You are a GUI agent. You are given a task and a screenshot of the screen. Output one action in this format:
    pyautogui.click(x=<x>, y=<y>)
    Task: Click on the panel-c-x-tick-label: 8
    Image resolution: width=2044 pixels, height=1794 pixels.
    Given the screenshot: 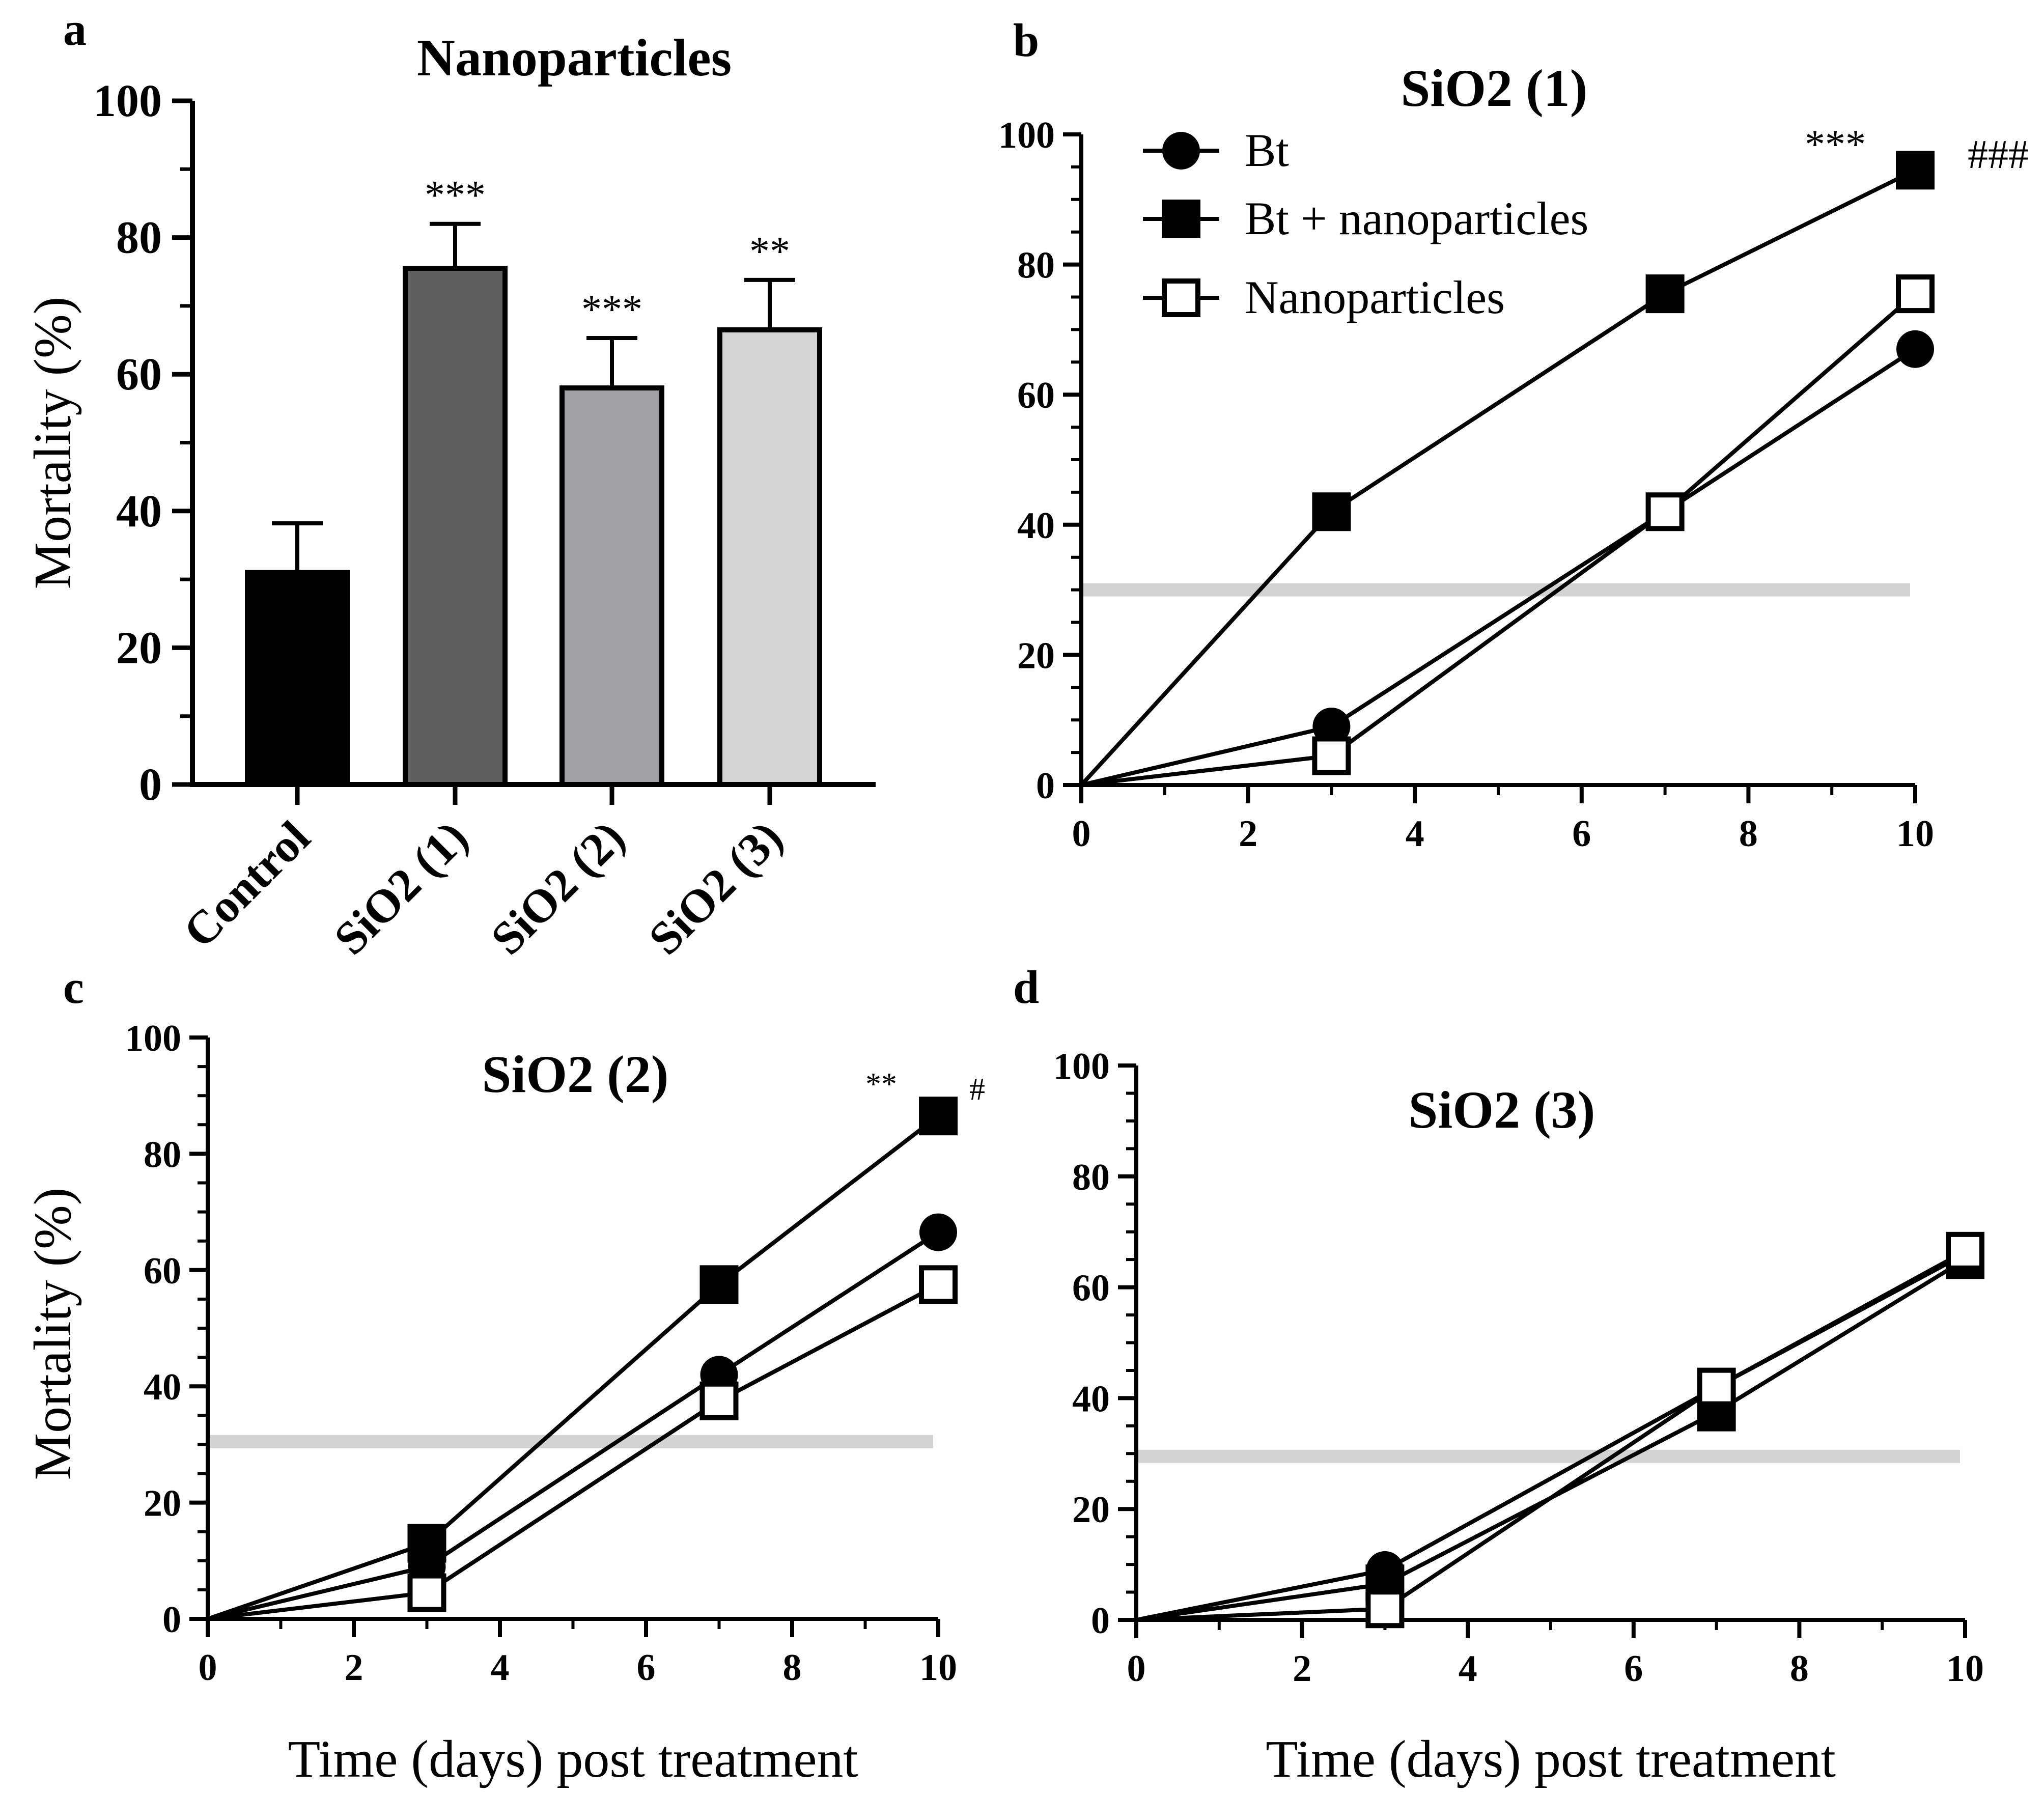 What is the action you would take?
    pyautogui.click(x=792, y=1668)
    